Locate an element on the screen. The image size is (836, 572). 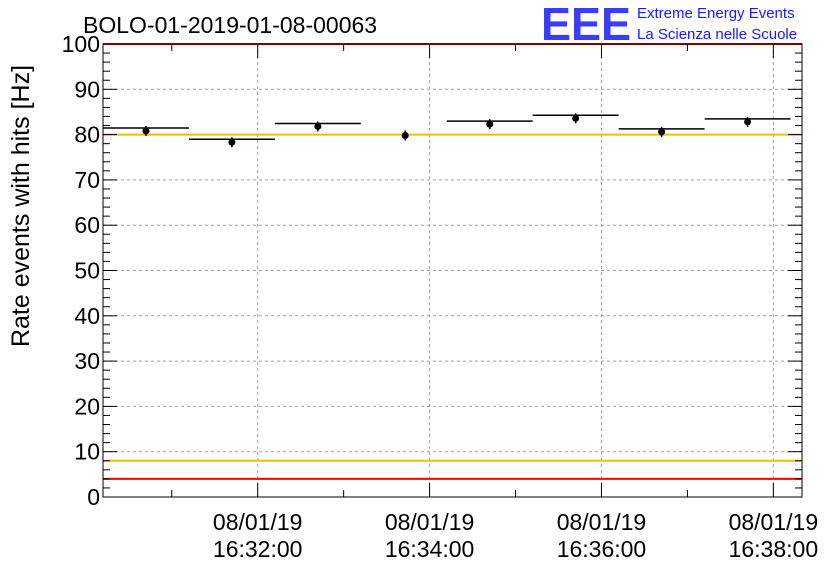
y-axis-label: Rate events with hits [Hz] is located at coordinates (21, 206).